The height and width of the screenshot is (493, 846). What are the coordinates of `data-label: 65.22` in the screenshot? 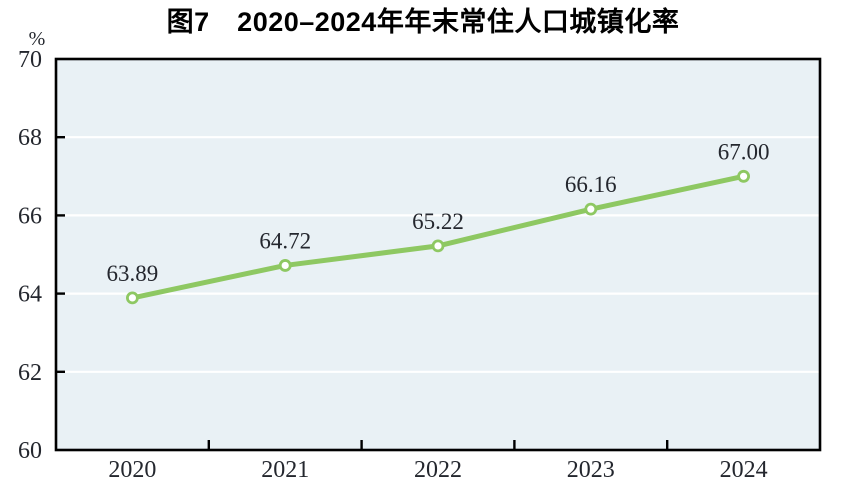 It's located at (438, 221).